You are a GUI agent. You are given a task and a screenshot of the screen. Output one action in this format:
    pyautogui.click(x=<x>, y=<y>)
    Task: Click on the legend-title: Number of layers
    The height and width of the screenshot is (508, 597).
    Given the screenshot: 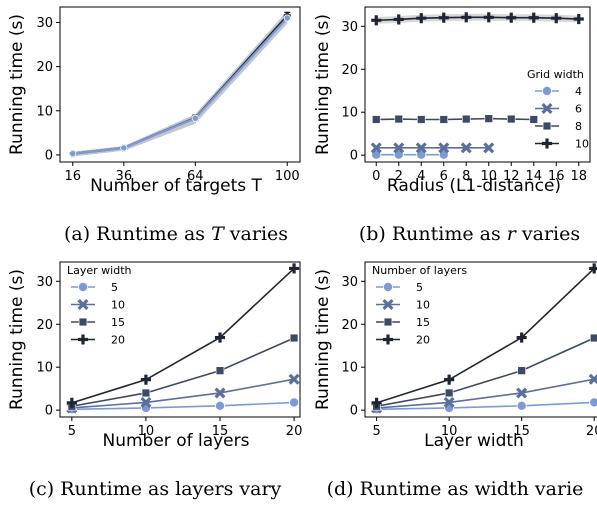 What is the action you would take?
    pyautogui.click(x=419, y=270)
    